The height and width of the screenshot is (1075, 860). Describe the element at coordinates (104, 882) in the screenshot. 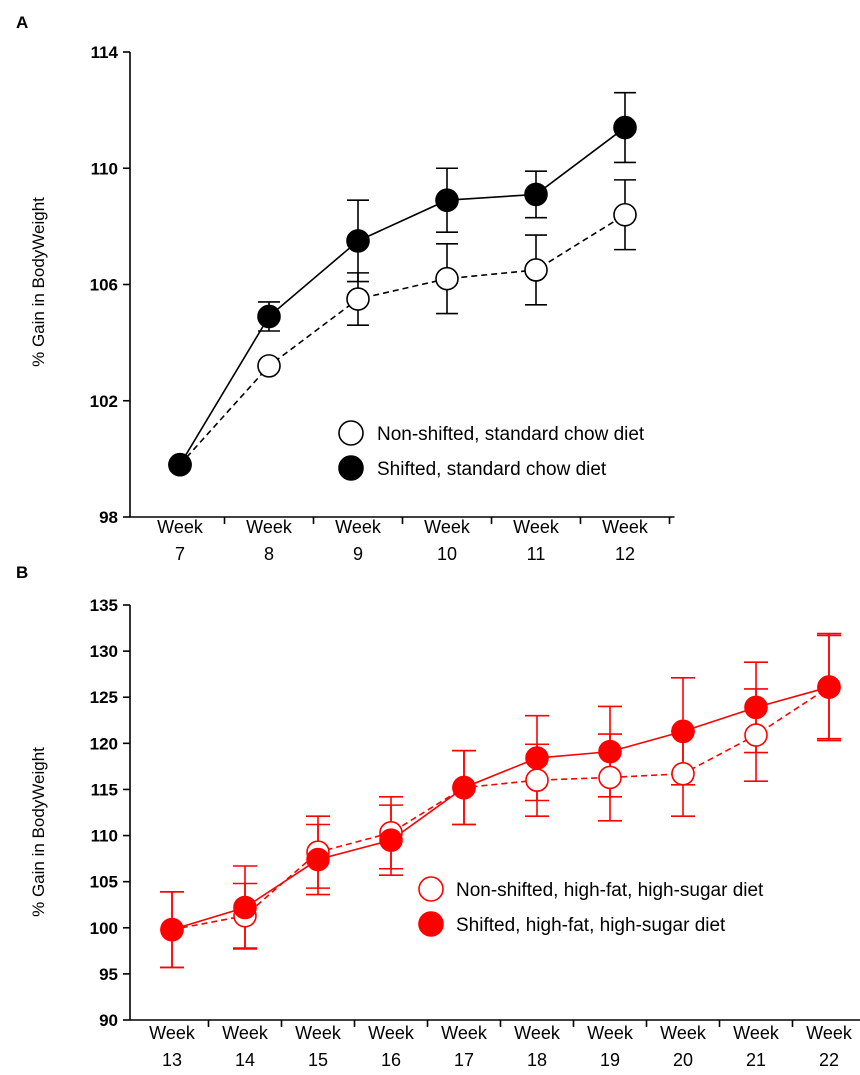

I see `panel-b-y-tick-label: 105` at that location.